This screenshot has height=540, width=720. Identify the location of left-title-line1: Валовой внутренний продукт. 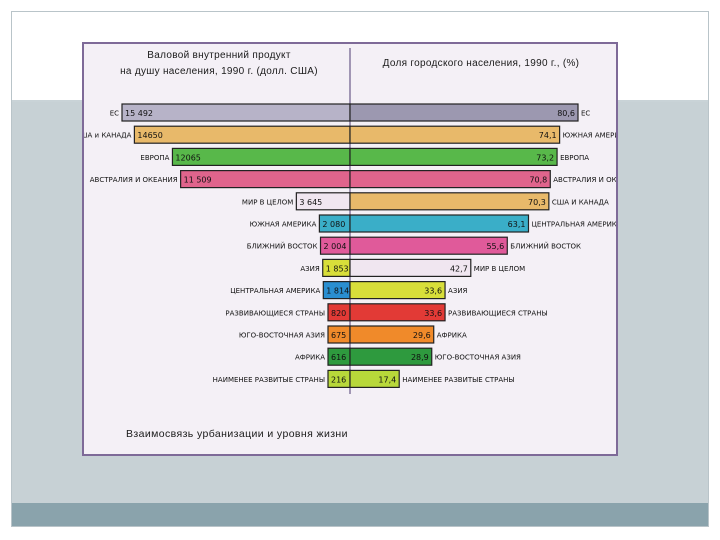
(219, 55).